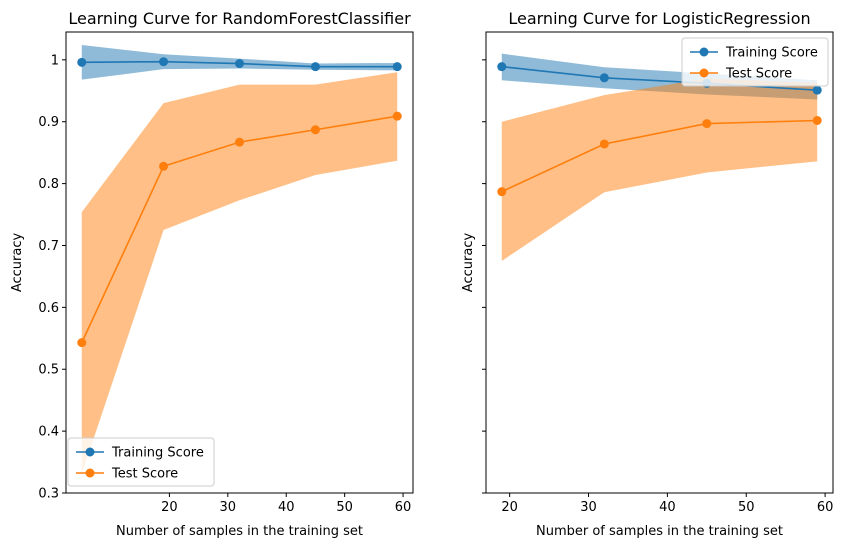  What do you see at coordinates (659, 18) in the screenshot?
I see `chart-title: Learning Curve for LogisticRegression` at bounding box center [659, 18].